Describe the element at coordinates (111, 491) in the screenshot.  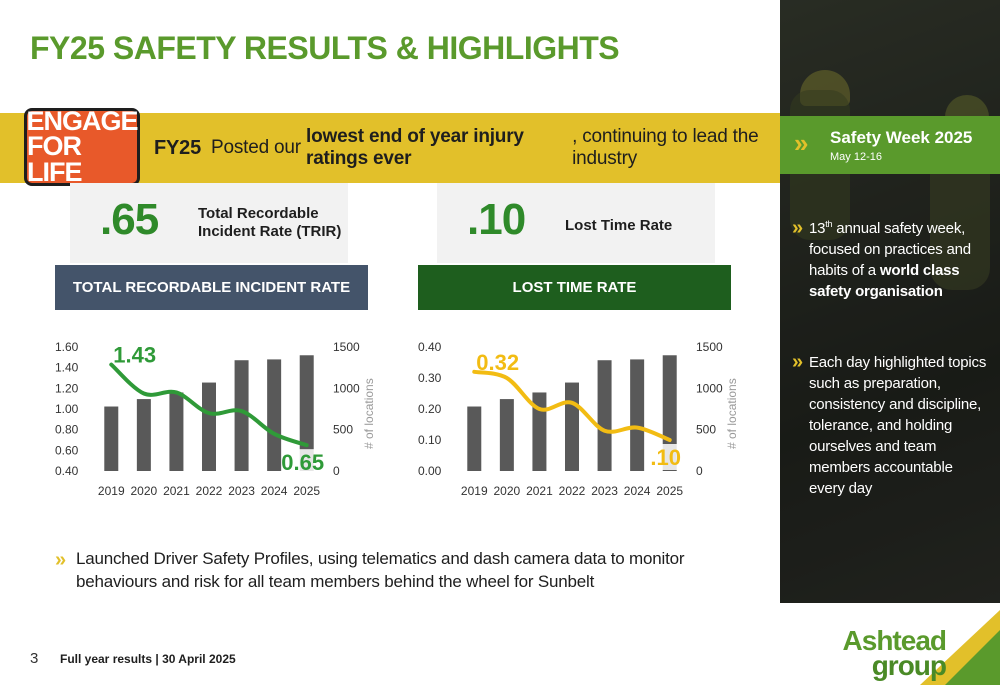
I see `x-axis-tick: 2019` at that location.